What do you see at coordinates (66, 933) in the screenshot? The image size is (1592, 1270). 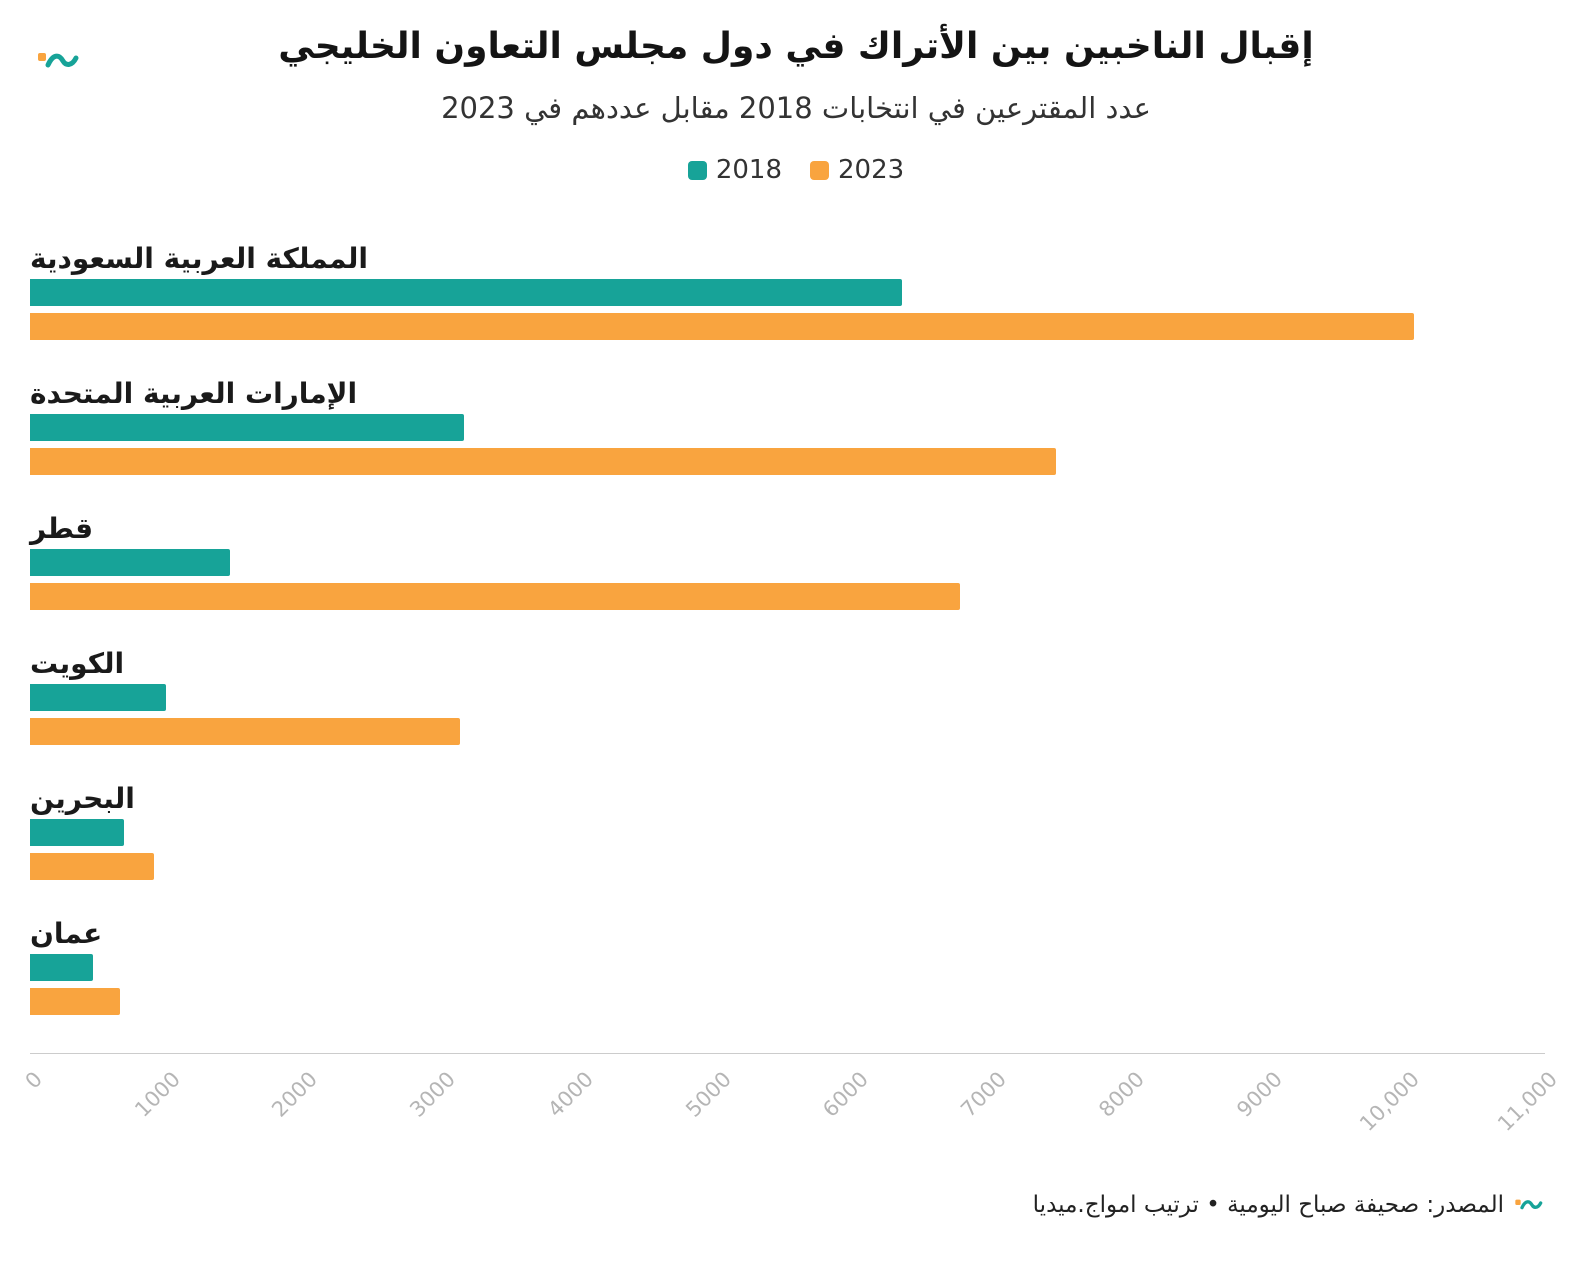 I see `category-label: عمان` at bounding box center [66, 933].